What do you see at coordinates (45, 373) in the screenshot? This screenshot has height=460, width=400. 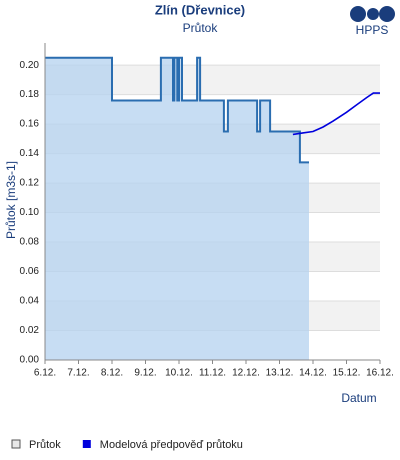 I see `x-tick-label: 6.12.` at bounding box center [45, 373].